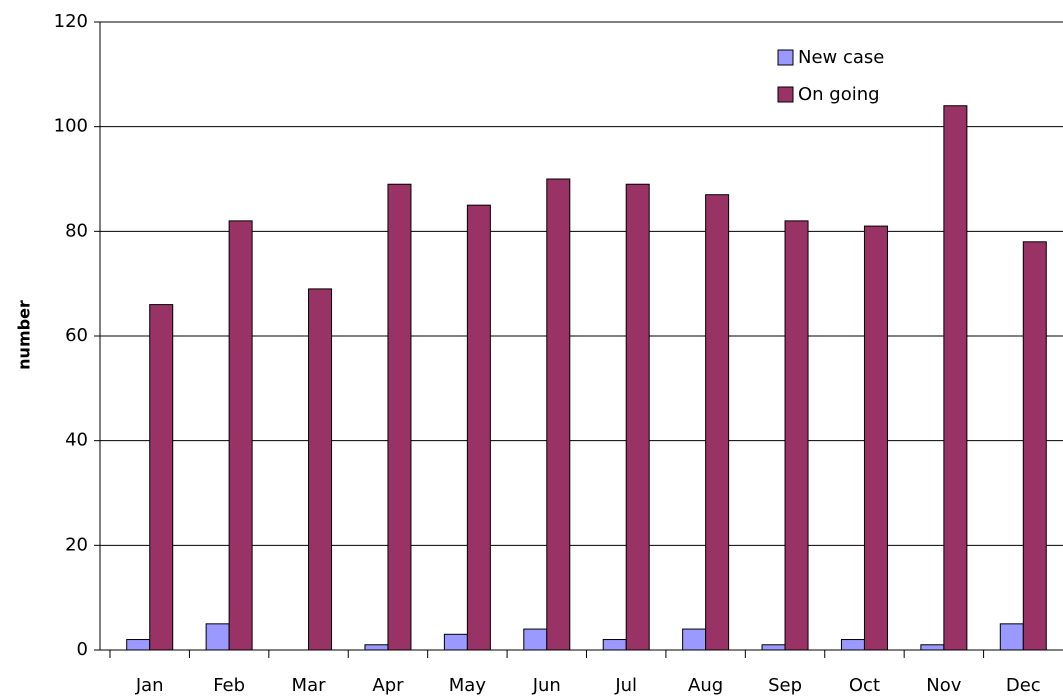 The width and height of the screenshot is (1063, 698). I want to click on y-axis-label: number, so click(24, 335).